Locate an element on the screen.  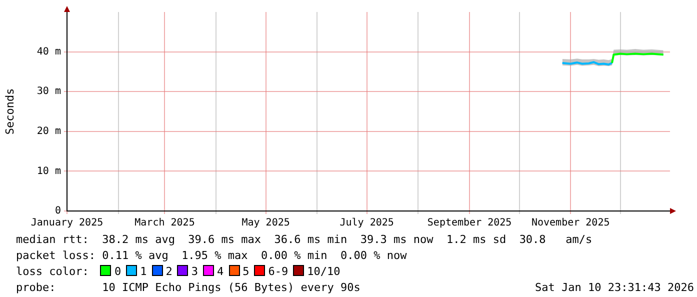
x-tick-label: July 2025 is located at coordinates (367, 223).